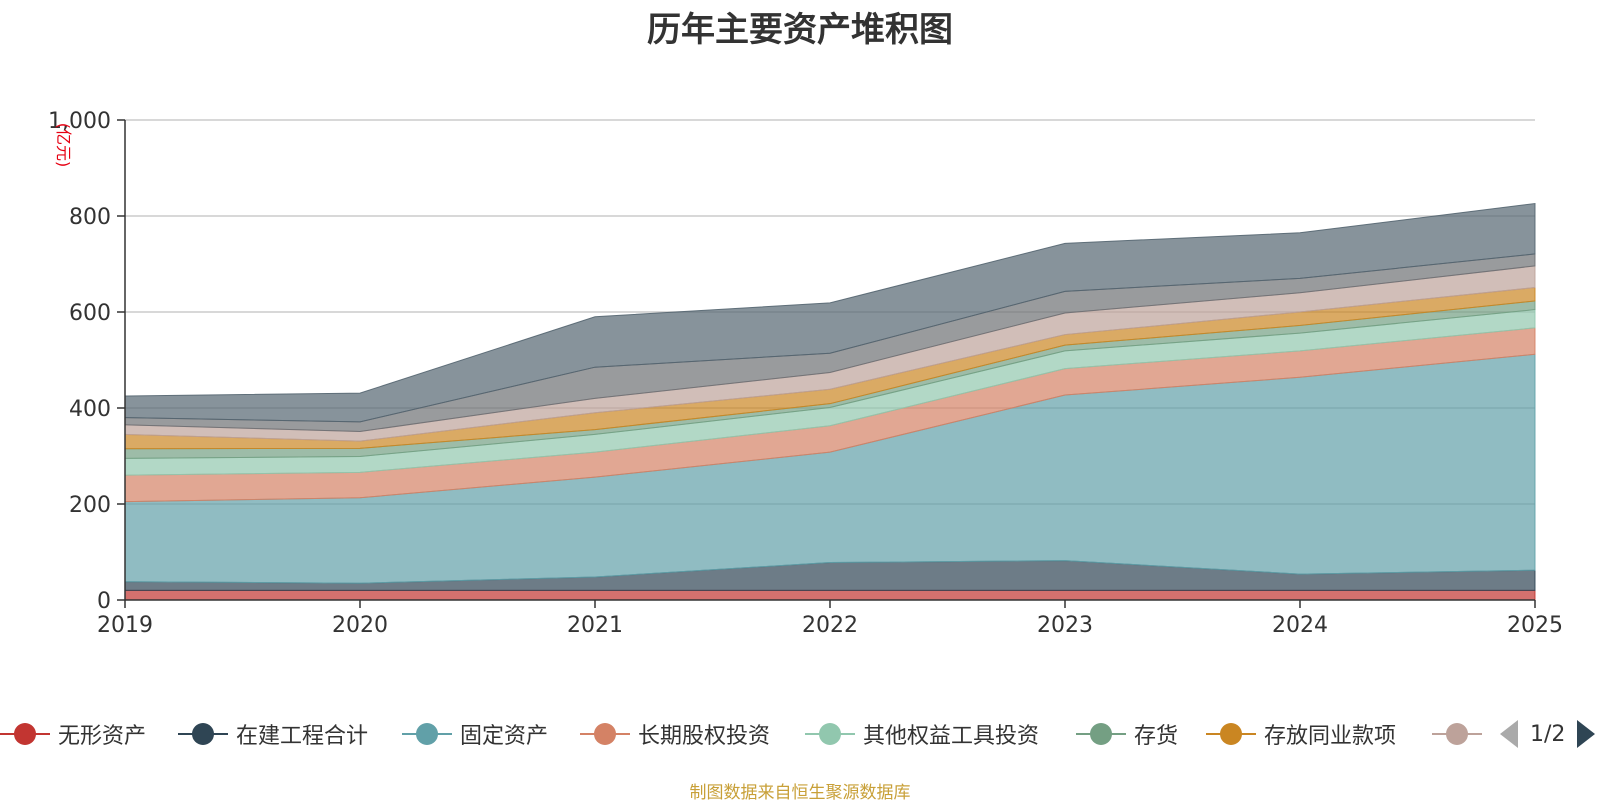  What do you see at coordinates (1509, 734) in the screenshot?
I see `legend-prev-page-icon` at bounding box center [1509, 734].